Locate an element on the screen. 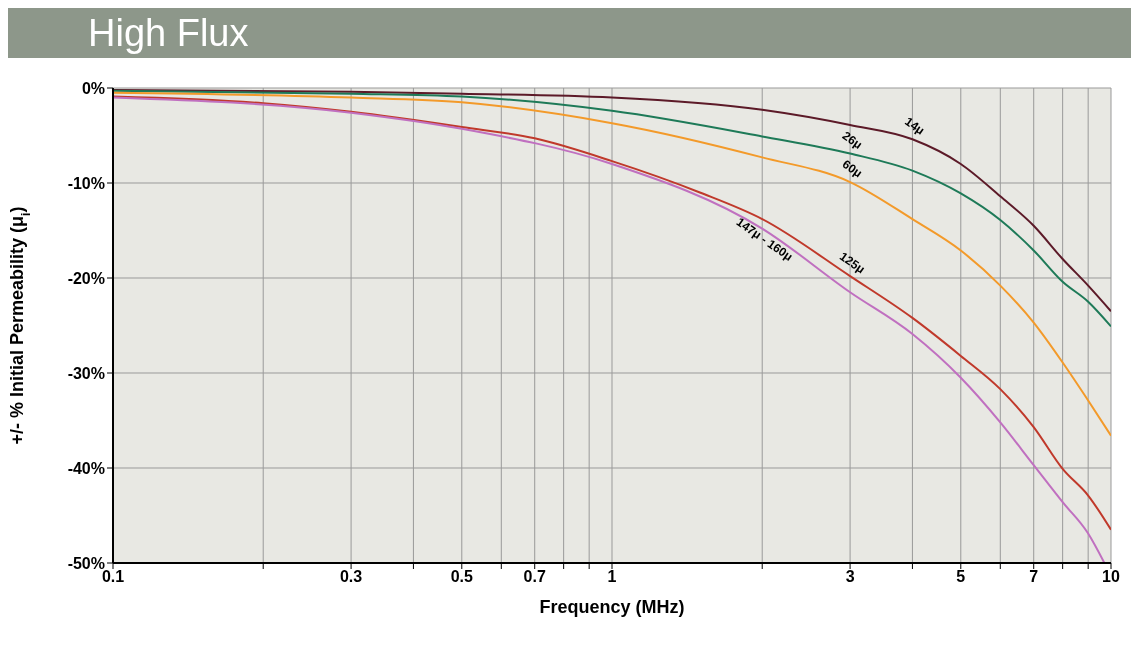 This screenshot has width=1139, height=648. x-tick-label: 0.5 is located at coordinates (461, 577).